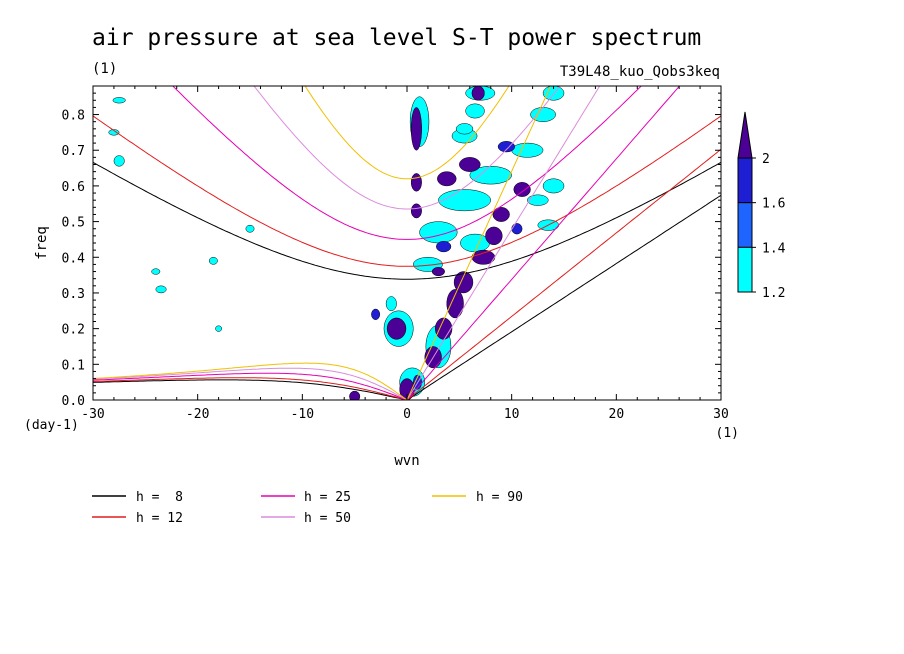 This screenshot has width=904, height=654. What do you see at coordinates (407, 414) in the screenshot?
I see `x-tick-label: 0` at bounding box center [407, 414].